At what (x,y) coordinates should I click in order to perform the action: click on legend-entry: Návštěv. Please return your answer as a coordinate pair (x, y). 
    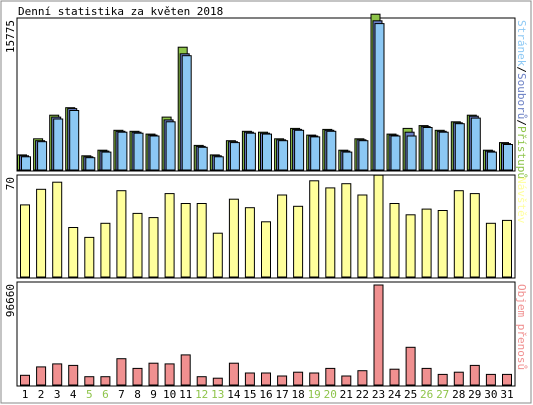
    Looking at the image, I should click on (521, 200).